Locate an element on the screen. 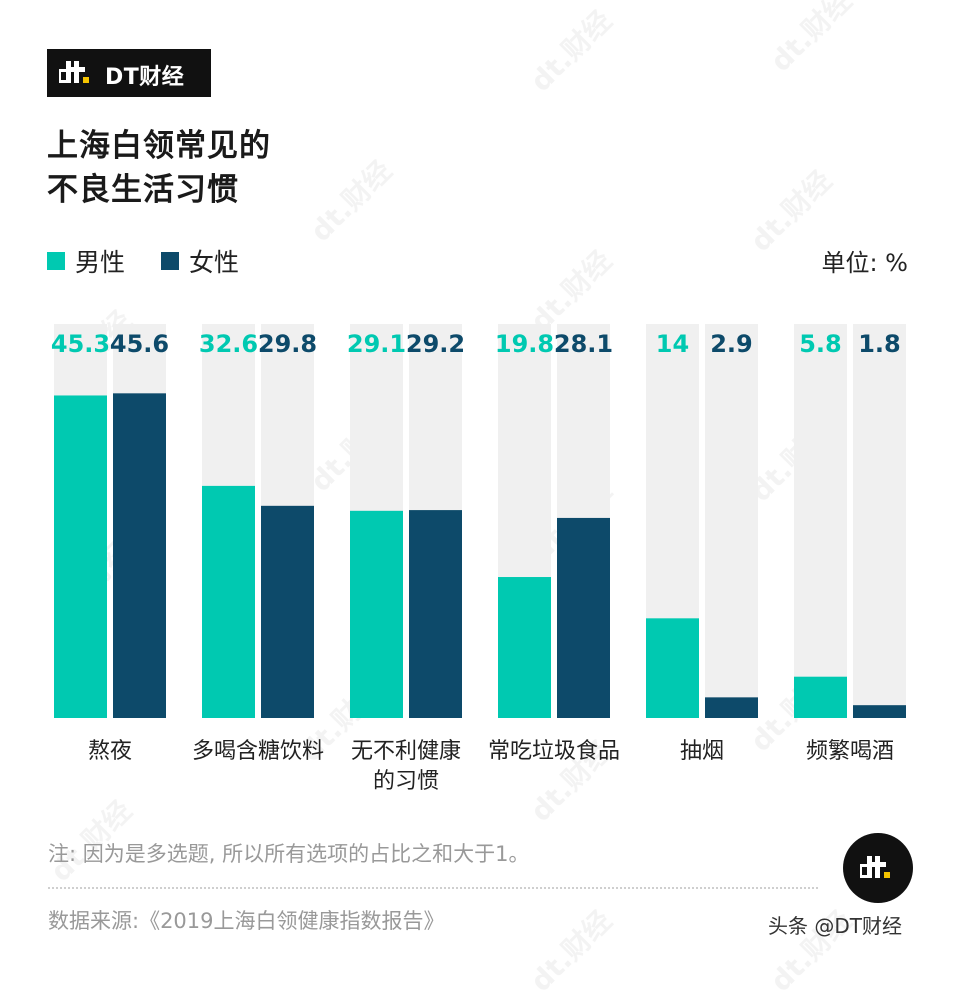 This screenshot has width=960, height=1000. category-label: 抽烟 is located at coordinates (702, 751).